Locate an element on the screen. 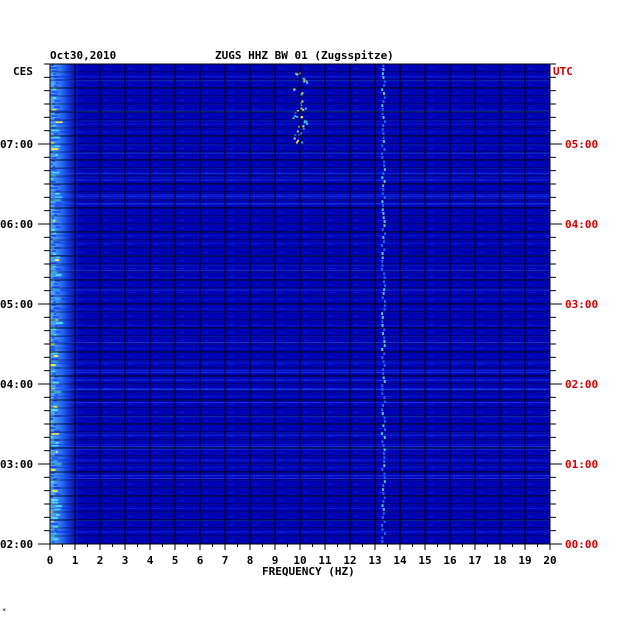 The width and height of the screenshot is (630, 624). left-time-tick-label: 04:00 is located at coordinates (16, 384).